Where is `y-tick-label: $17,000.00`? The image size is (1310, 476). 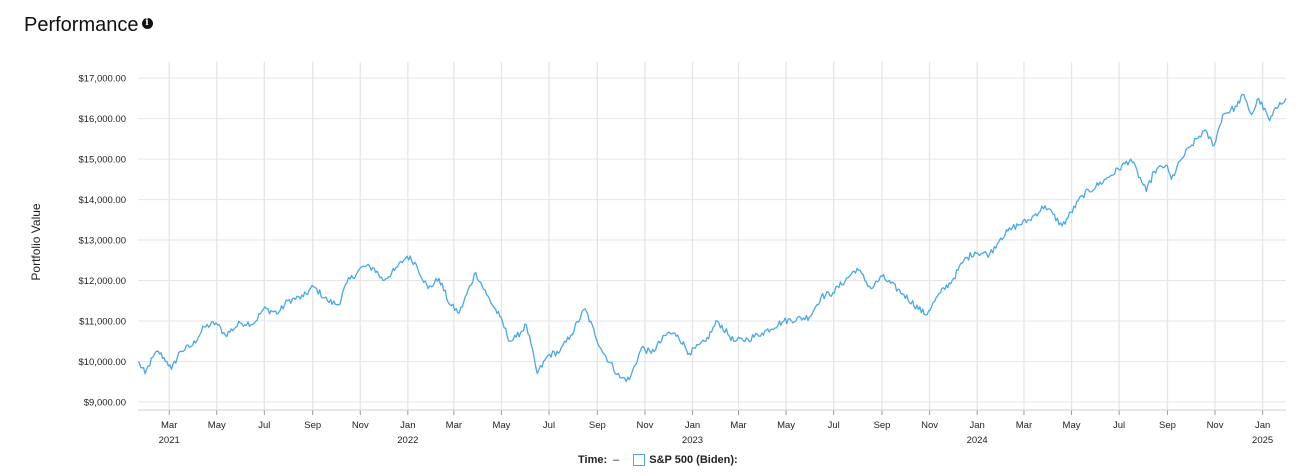
y-tick-label: $17,000.00 is located at coordinates (102, 79).